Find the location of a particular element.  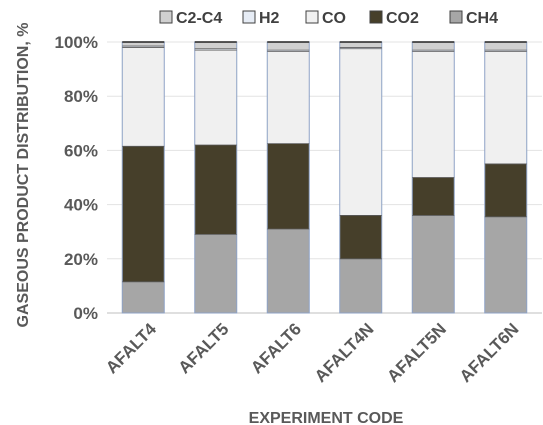

bar-group-afalt5 is located at coordinates (216, 177).